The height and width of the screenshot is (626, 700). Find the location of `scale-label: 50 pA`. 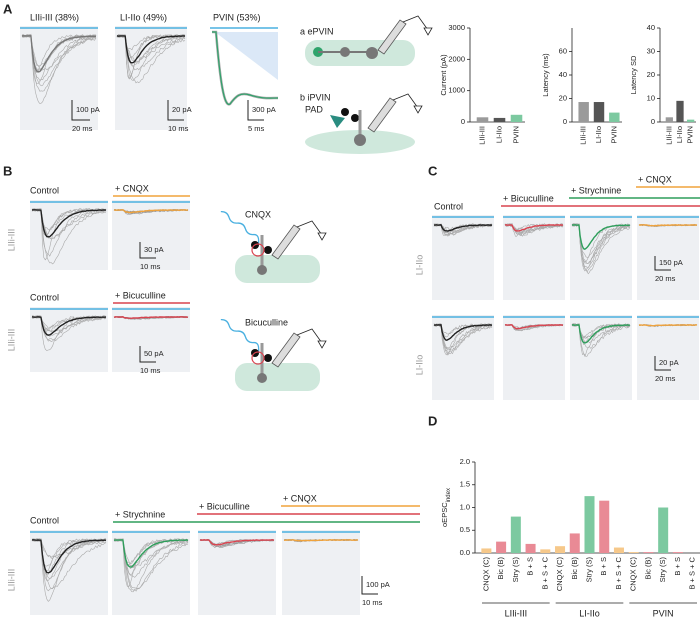

scale-label: 50 pA is located at coordinates (154, 353).